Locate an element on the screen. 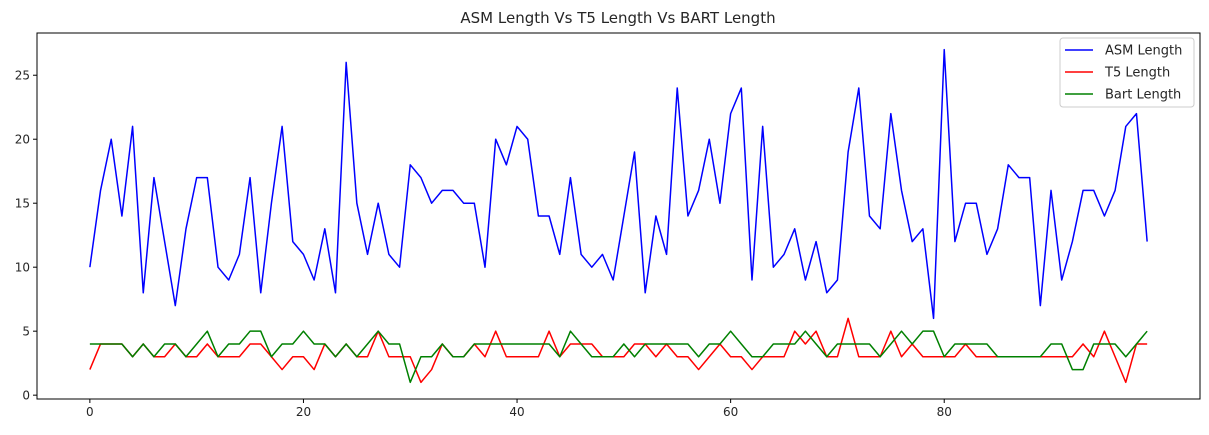 The image size is (1209, 435). chart-title: ASM Length Vs T5 Length Vs BART Length is located at coordinates (617, 18).